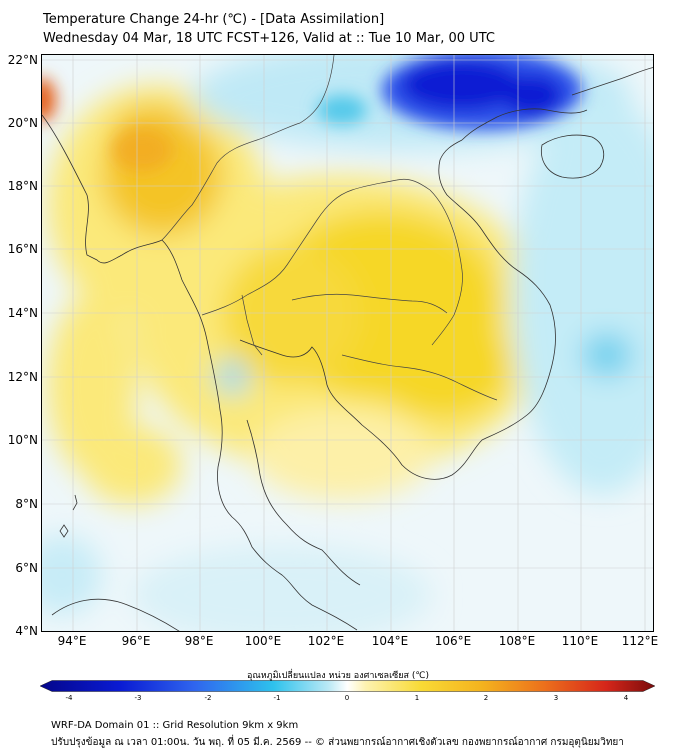  I want to click on colorbar-tick-label: 4, so click(626, 698).